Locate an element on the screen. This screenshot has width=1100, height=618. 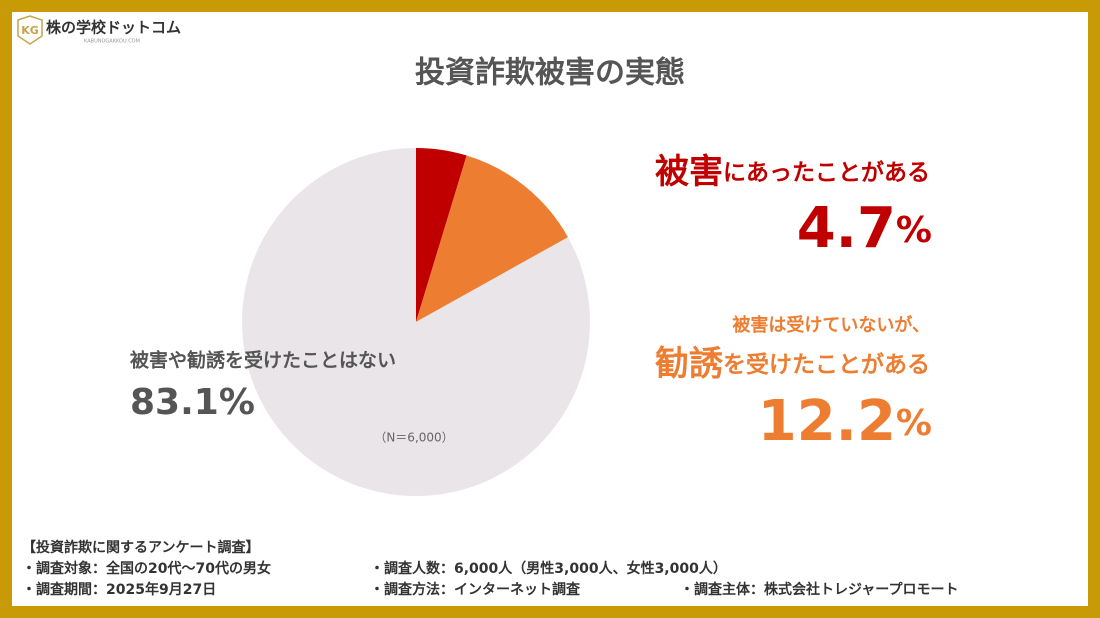
footer-item: ・調査人数：6,000人（男性3,000人、女性3,000人） is located at coordinates (548, 568).